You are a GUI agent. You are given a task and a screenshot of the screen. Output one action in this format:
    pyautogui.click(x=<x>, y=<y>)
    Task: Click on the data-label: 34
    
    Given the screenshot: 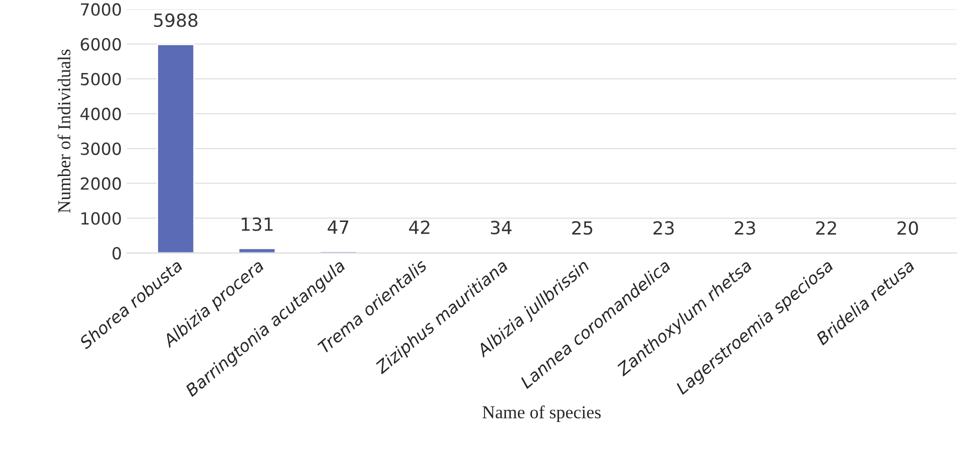 What is the action you would take?
    pyautogui.click(x=501, y=227)
    